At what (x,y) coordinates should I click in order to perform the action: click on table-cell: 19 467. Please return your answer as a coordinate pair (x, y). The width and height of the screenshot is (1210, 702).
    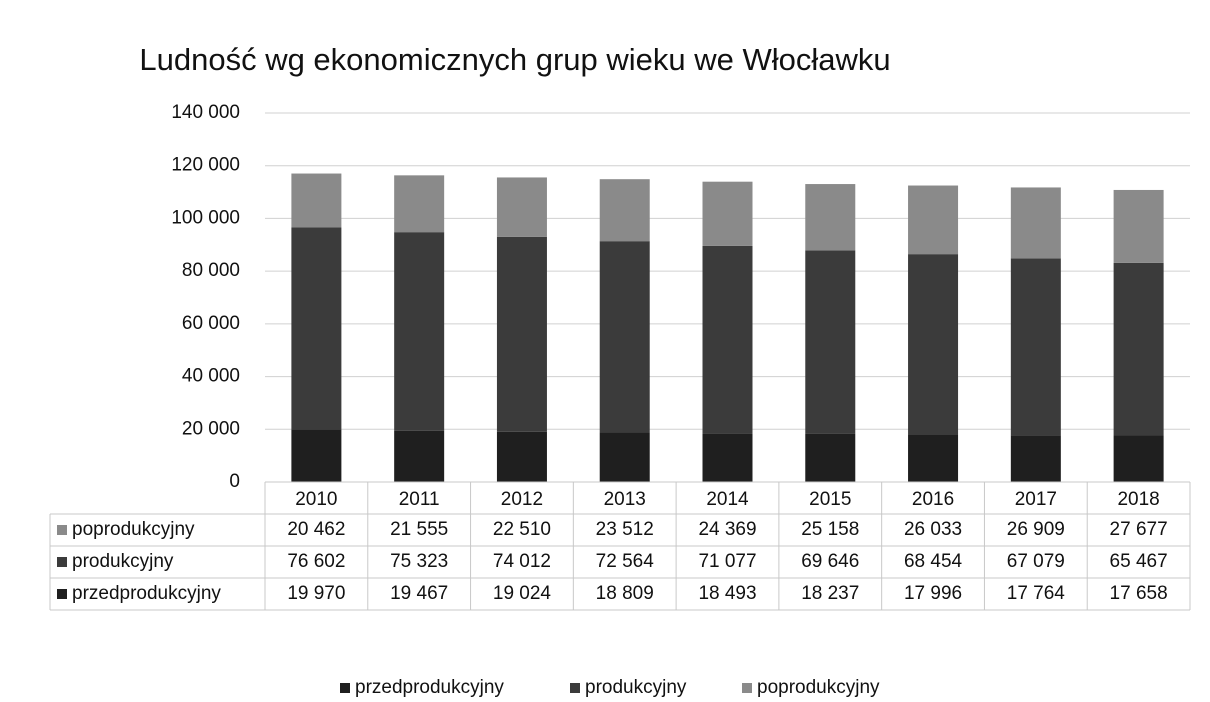
    Looking at the image, I should click on (419, 593).